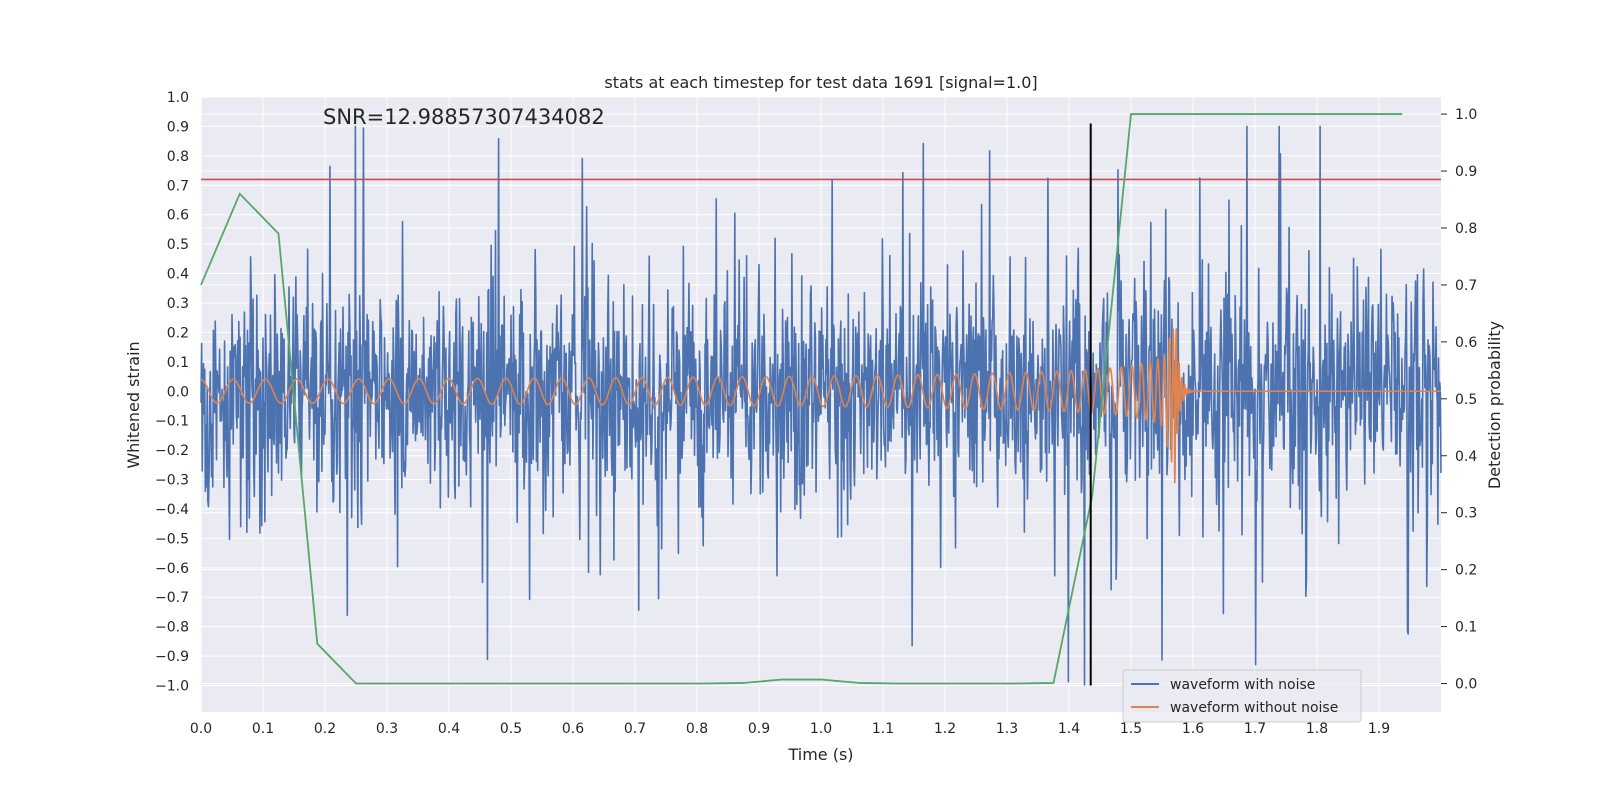  I want to click on x-tick-label: 1.3, so click(1007, 729).